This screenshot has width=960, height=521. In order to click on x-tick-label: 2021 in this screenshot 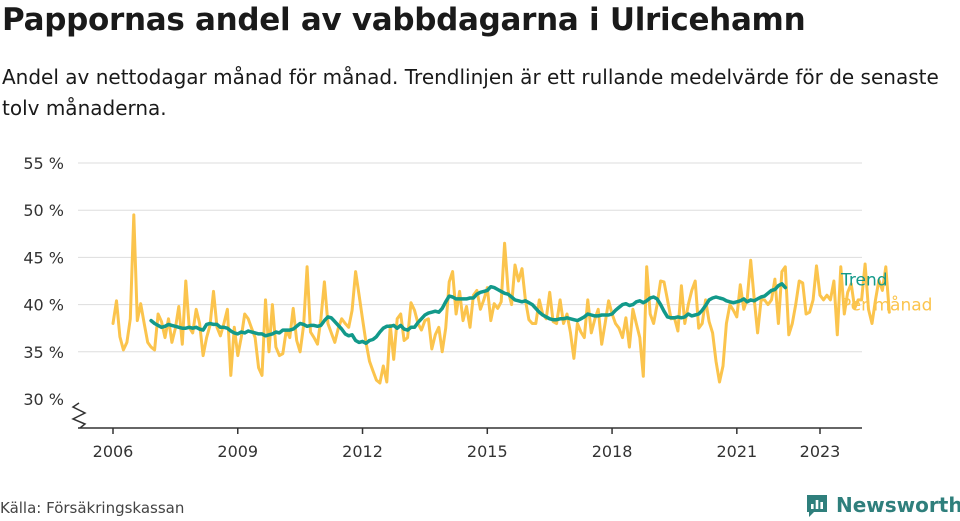, I will do `click(736, 451)`.